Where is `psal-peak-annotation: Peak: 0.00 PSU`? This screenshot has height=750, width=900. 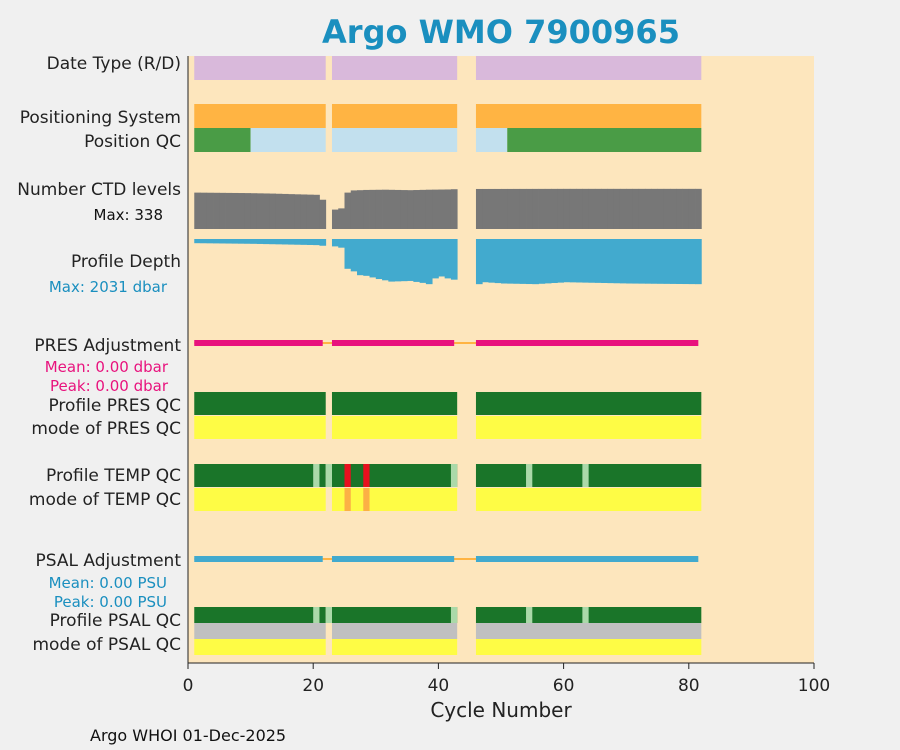 psal-peak-annotation: Peak: 0.00 PSU is located at coordinates (110, 602).